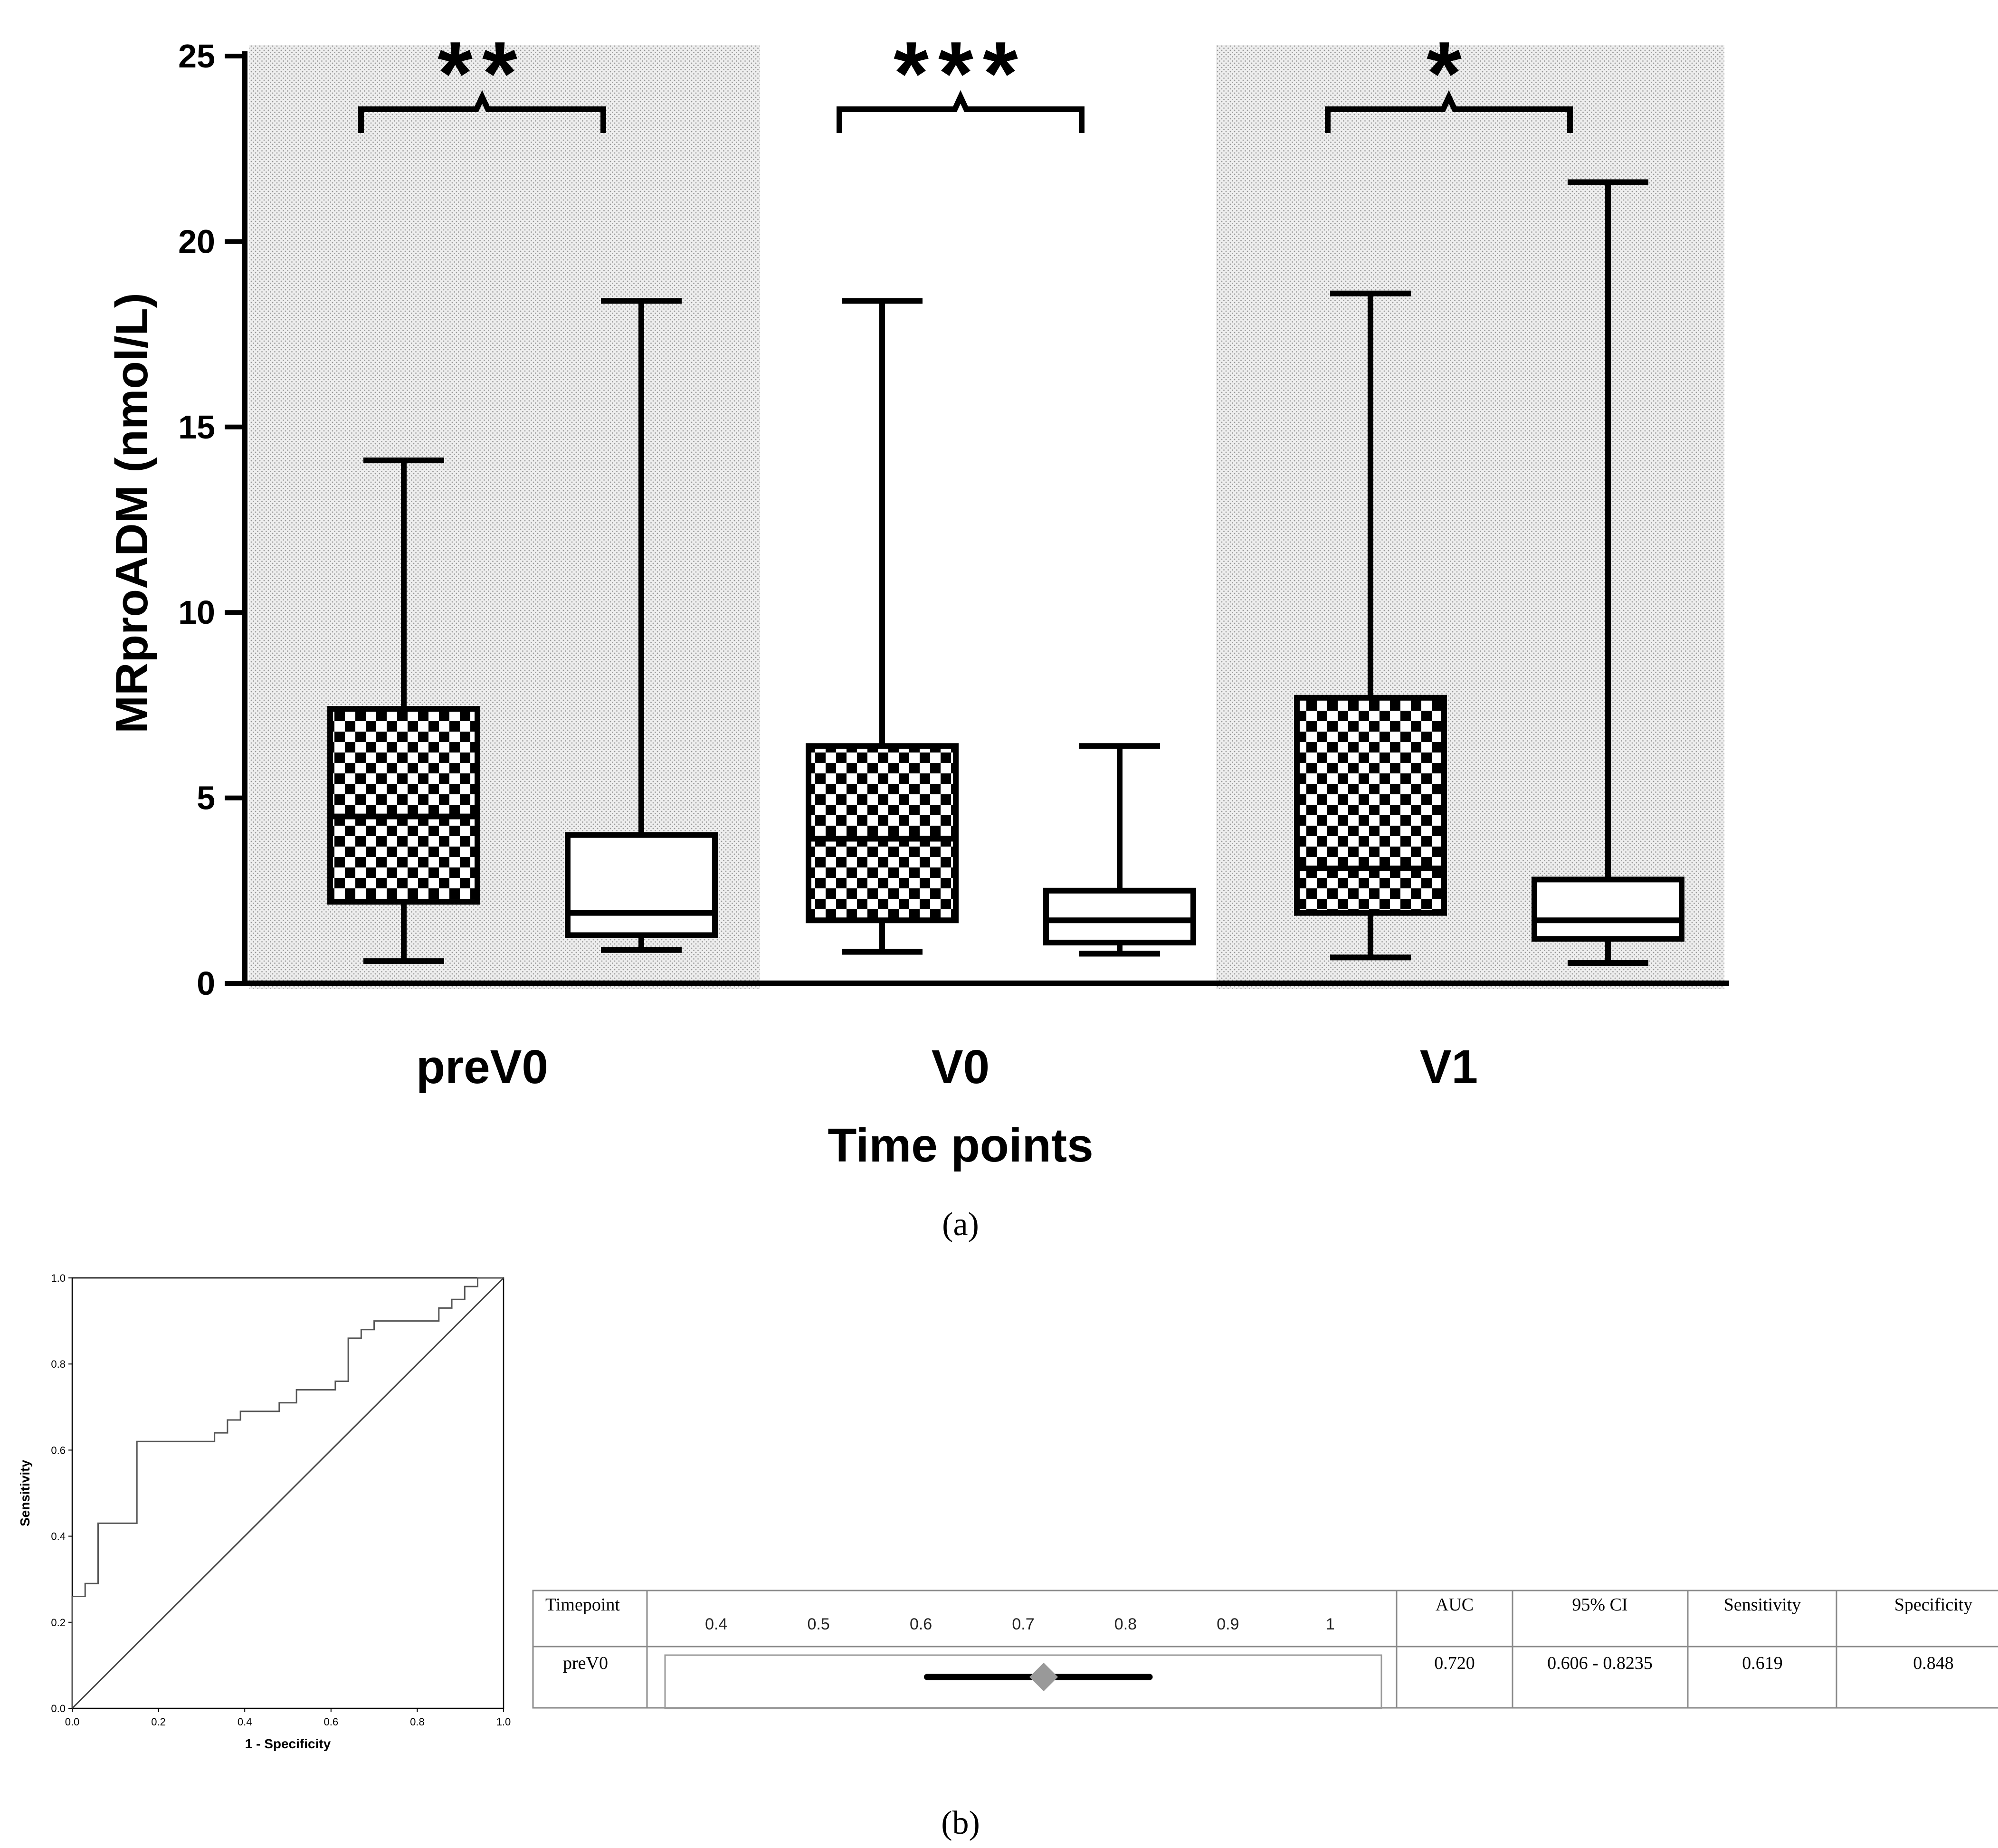 Image resolution: width=1998 pixels, height=1848 pixels. What do you see at coordinates (58, 1537) in the screenshot?
I see `roc-y-tick-label-0.4: 0.4` at bounding box center [58, 1537].